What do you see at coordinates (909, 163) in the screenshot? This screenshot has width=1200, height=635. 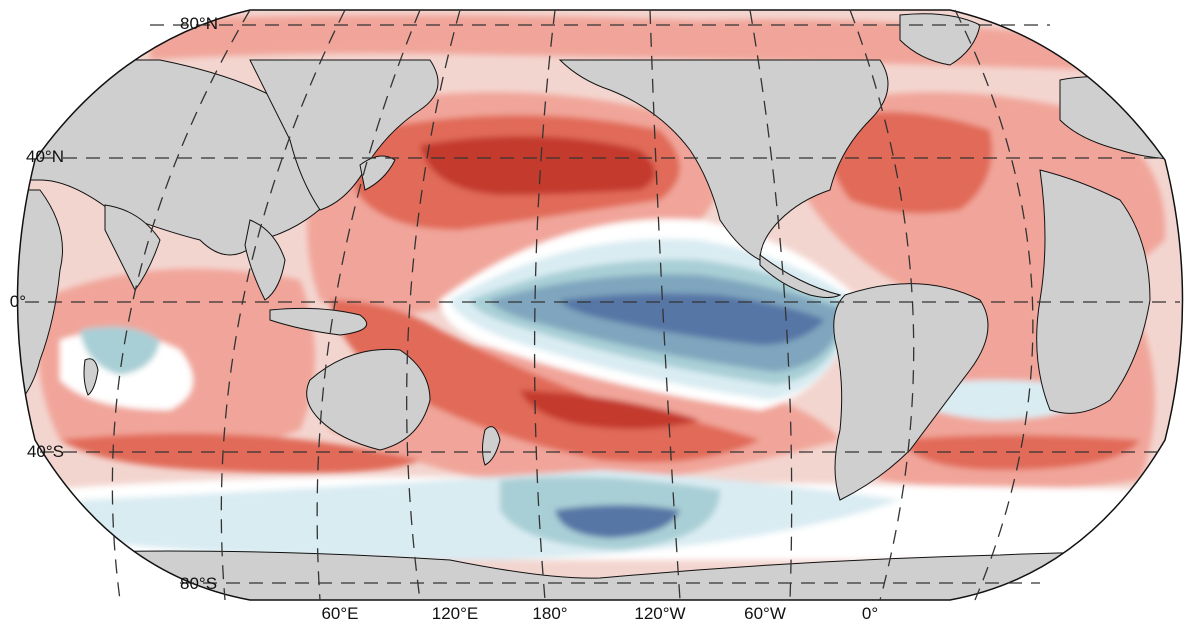 I see `warm-anomaly-north-atlantic-core` at bounding box center [909, 163].